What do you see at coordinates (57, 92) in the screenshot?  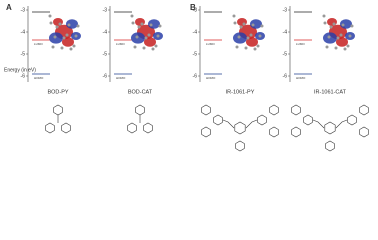 I see `molecule-name: BOD-PY` at bounding box center [57, 92].